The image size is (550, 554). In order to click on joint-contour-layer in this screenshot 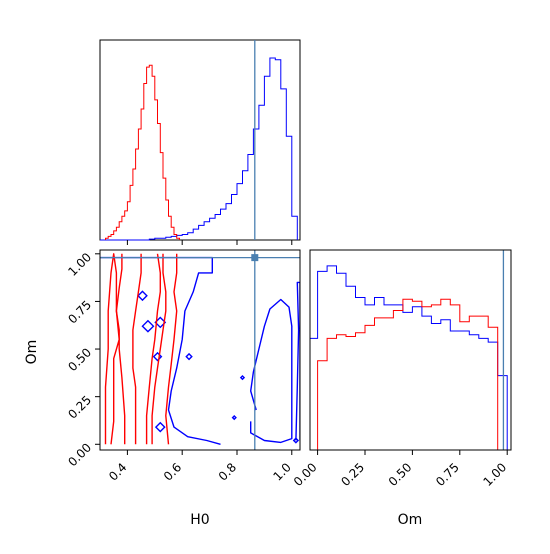, I will do `click(200, 350)`.